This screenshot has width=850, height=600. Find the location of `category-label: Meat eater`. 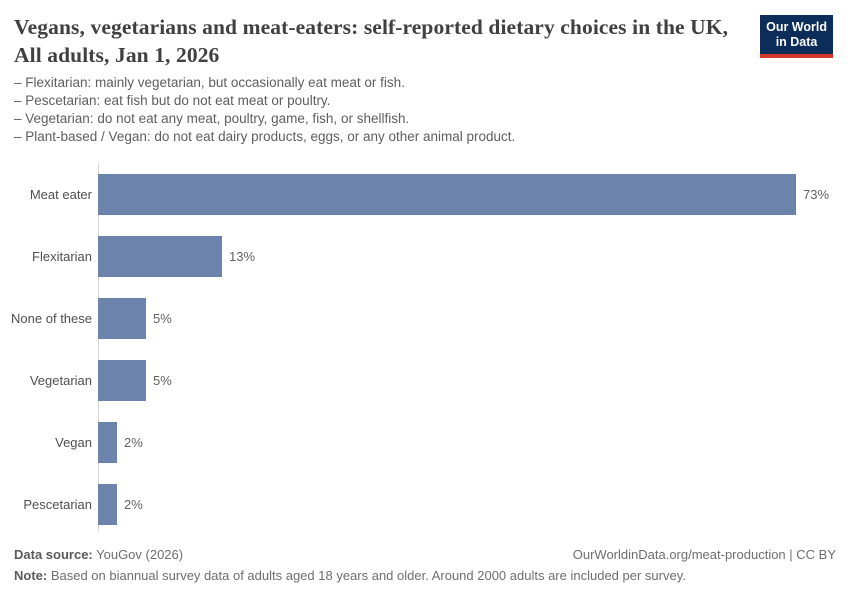

category-label: Meat eater is located at coordinates (60, 194).